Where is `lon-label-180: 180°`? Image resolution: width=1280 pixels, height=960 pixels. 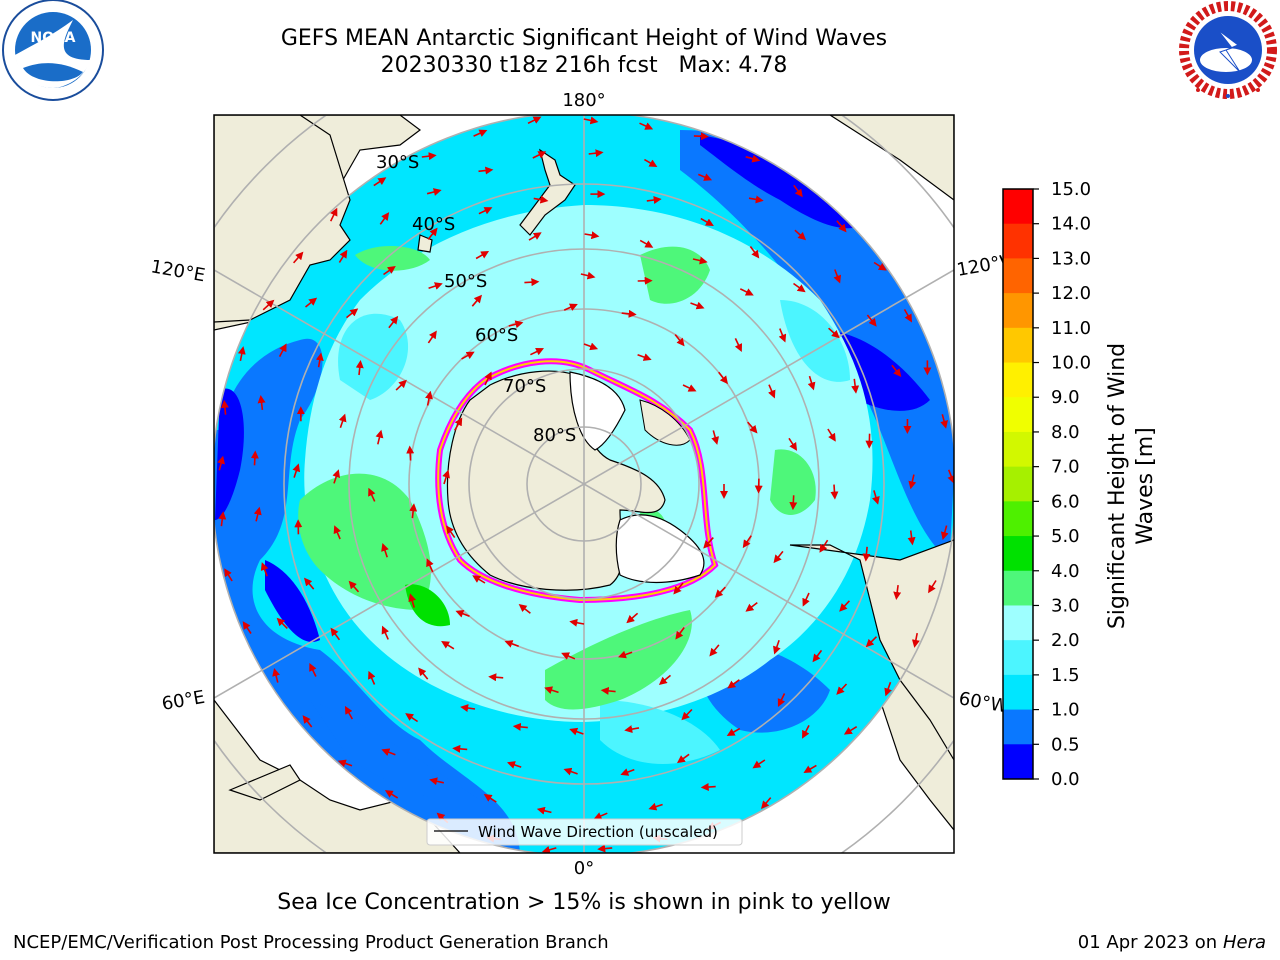 lon-label-180: 180° is located at coordinates (583, 100).